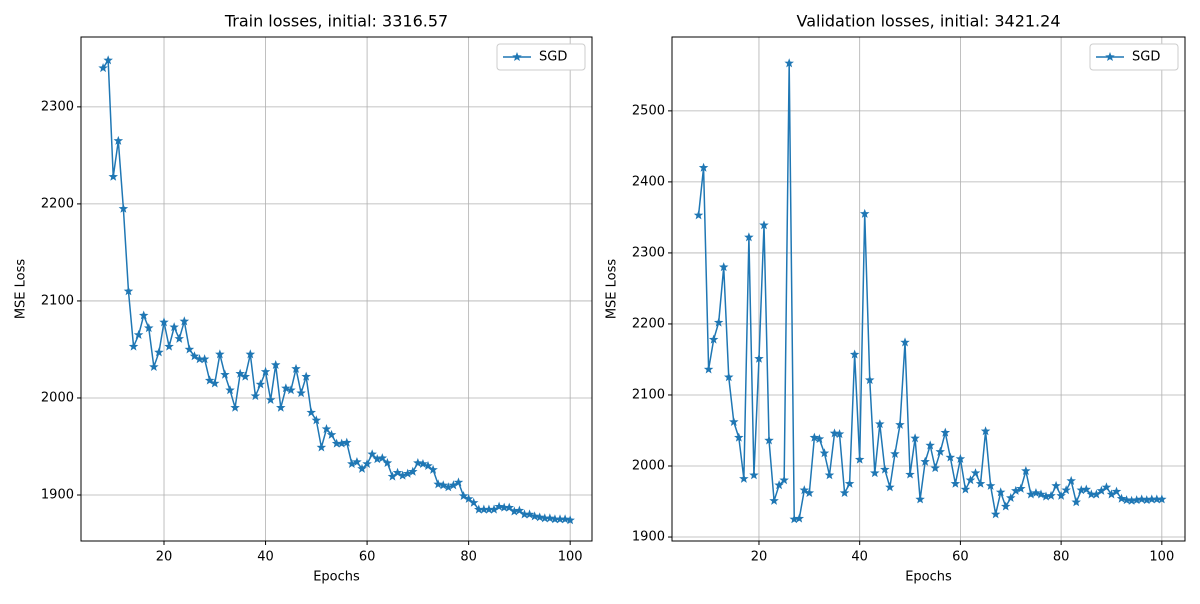  I want to click on y-tick-label: 2000, so click(648, 465).